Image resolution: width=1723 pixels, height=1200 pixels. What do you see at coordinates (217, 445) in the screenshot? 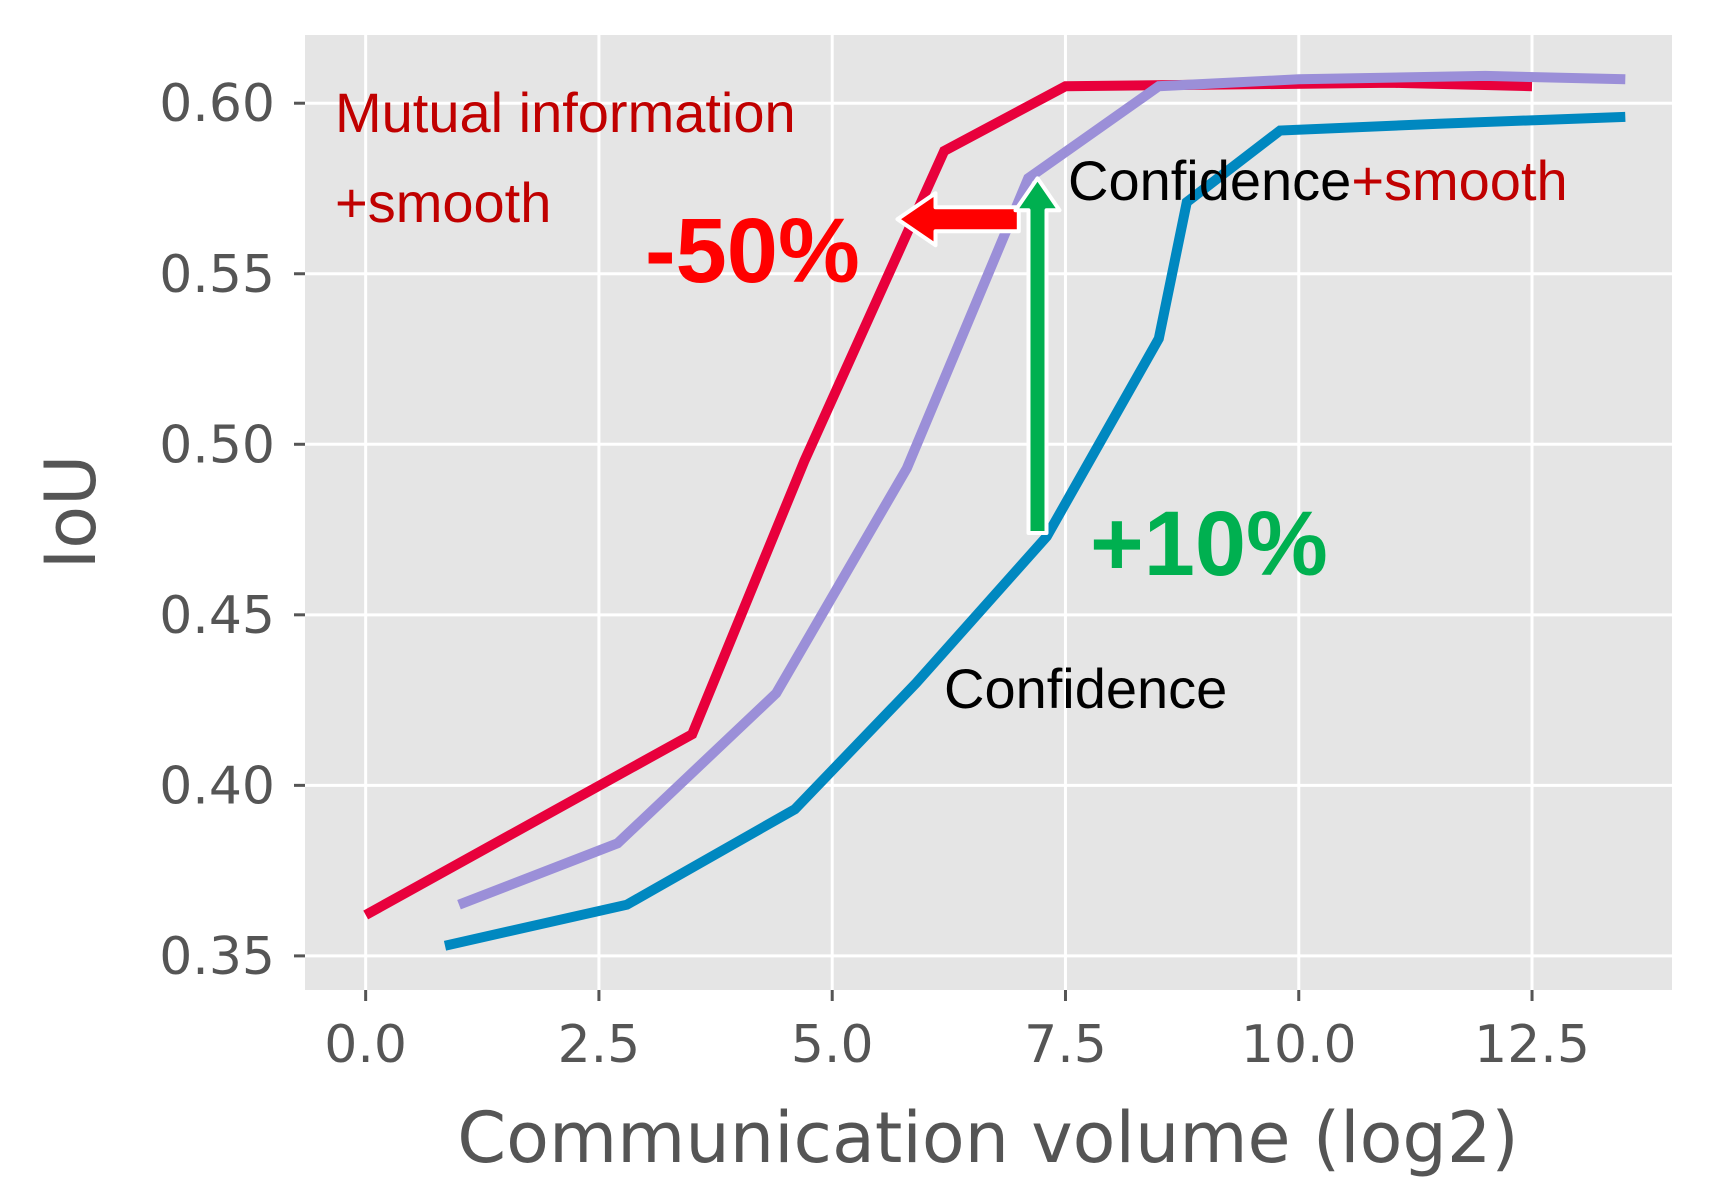
I see `y-tick-label: 0.50` at bounding box center [217, 445].